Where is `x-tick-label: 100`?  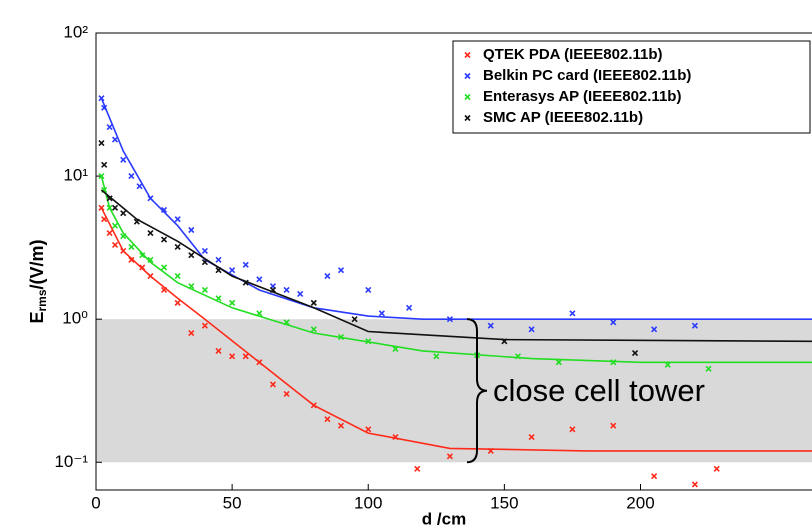
x-tick-label: 100 is located at coordinates (368, 502).